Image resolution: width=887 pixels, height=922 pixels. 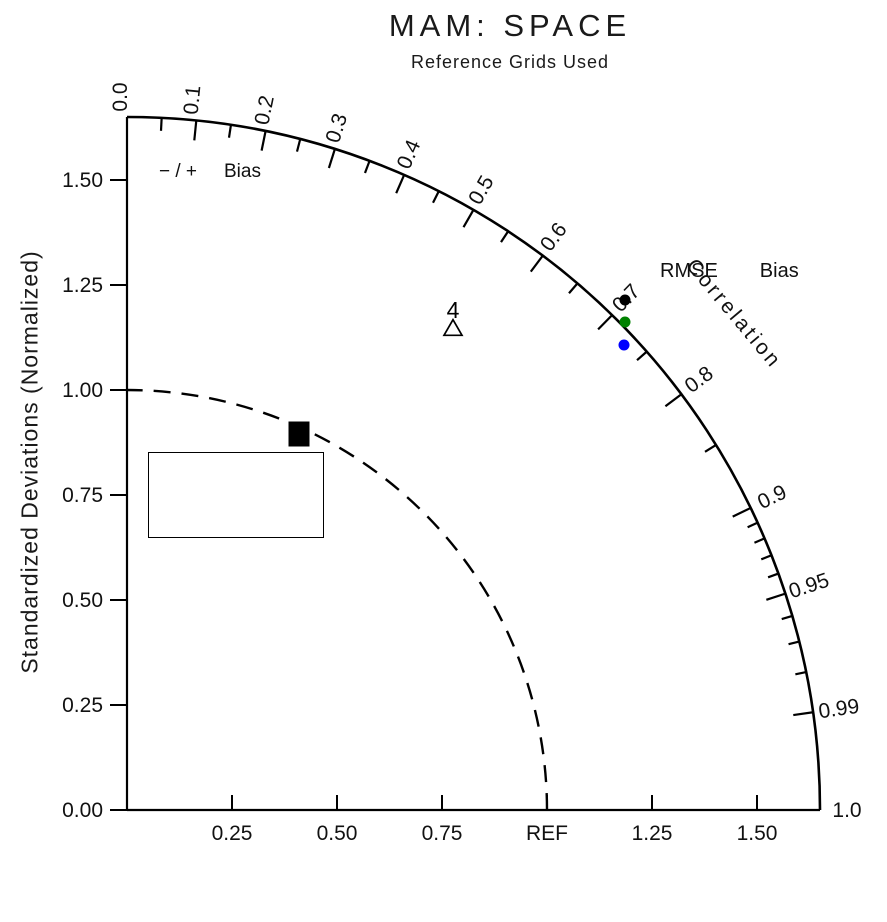 I want to click on correlation-tick-label: 1.0, so click(x=846, y=810).